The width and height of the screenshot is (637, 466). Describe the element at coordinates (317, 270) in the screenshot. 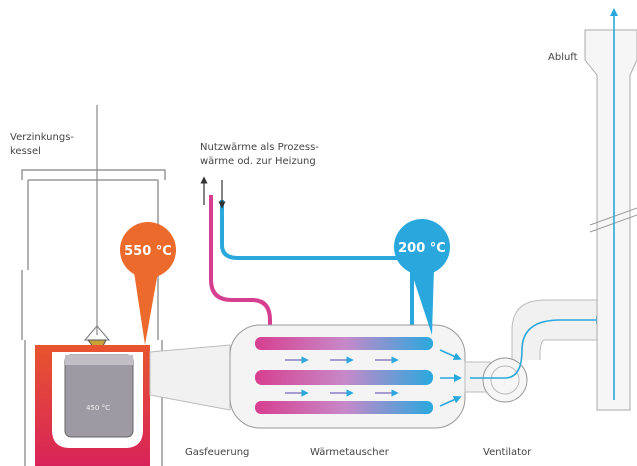

I see `return-pipe` at that location.